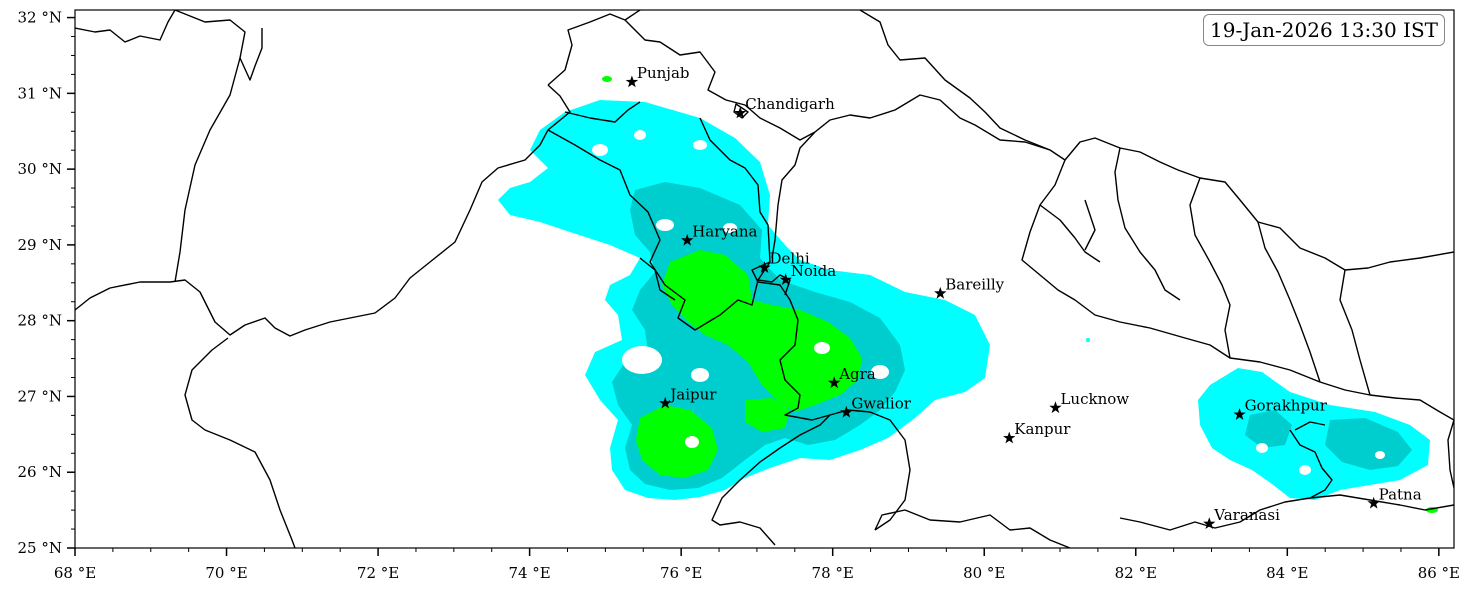 This screenshot has height=591, width=1471. What do you see at coordinates (40, 548) in the screenshot?
I see `y-tick-label: 25 °N` at bounding box center [40, 548].